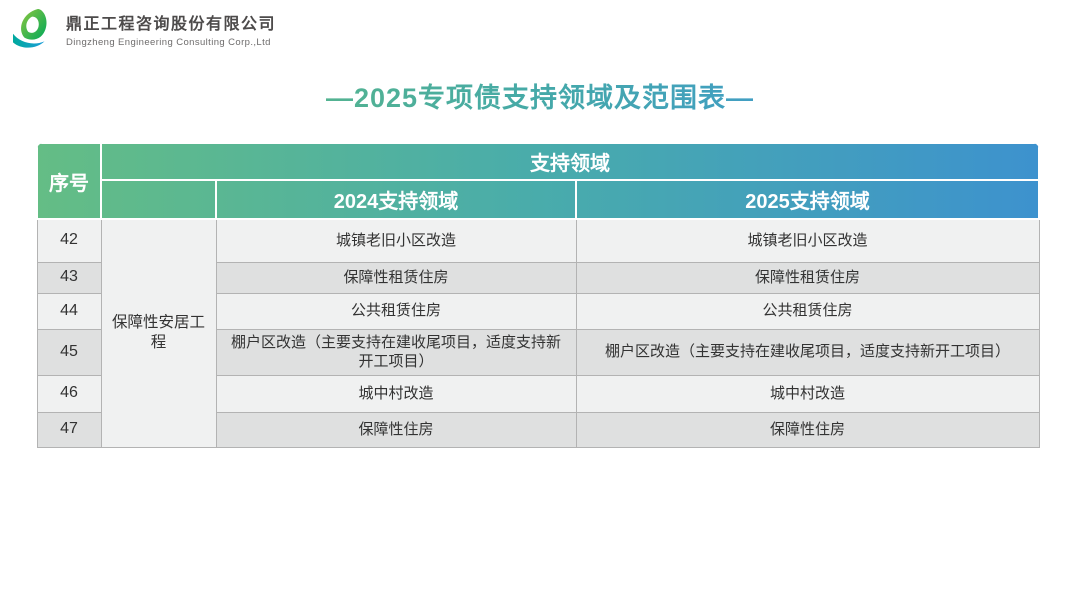  What do you see at coordinates (807, 277) in the screenshot?
I see `cell-2025: 保障性租赁住房` at bounding box center [807, 277].